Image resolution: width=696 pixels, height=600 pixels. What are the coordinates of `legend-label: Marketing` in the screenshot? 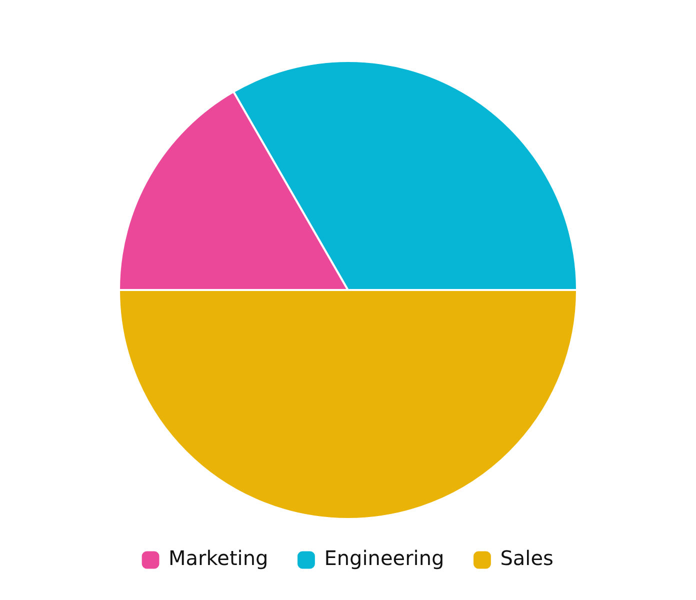 It's located at (218, 558).